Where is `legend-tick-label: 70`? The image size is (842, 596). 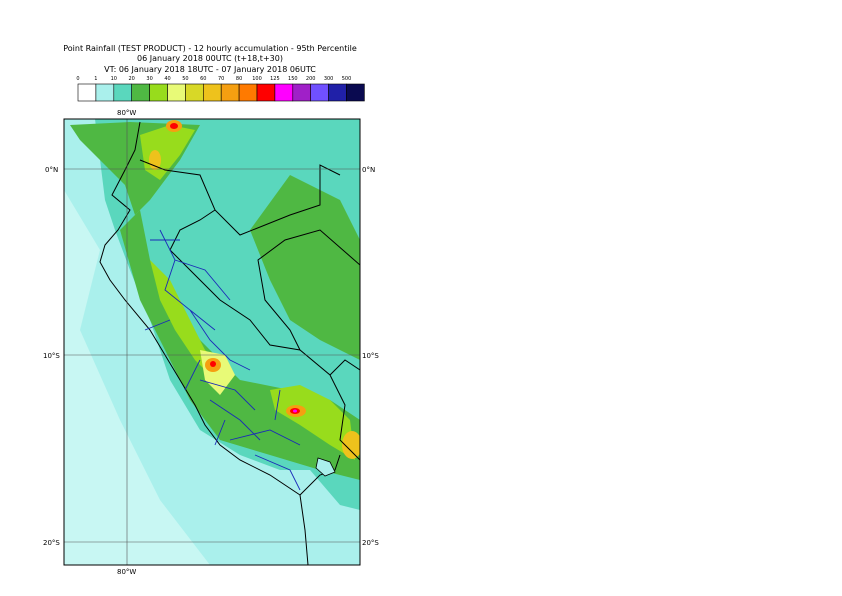
legend-tick-label: 70 is located at coordinates (221, 79).